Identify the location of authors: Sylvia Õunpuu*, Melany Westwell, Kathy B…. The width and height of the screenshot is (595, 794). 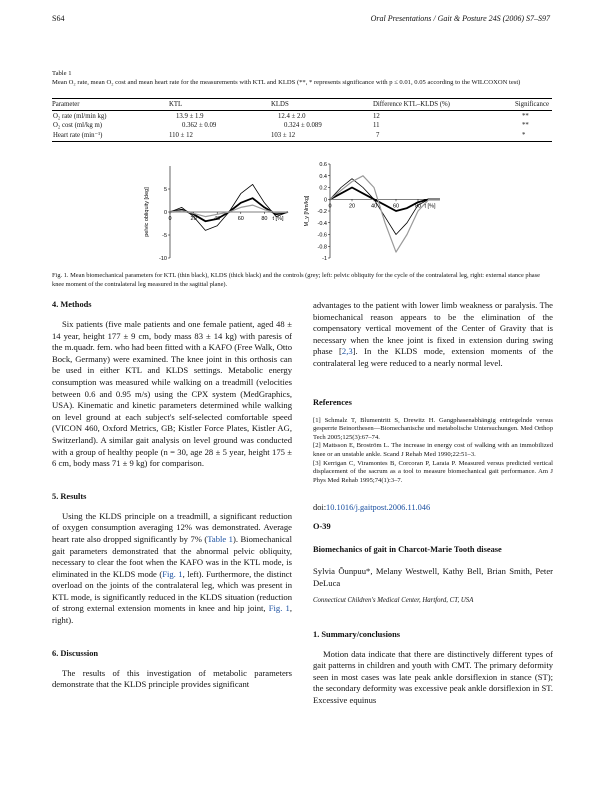
(433, 577).